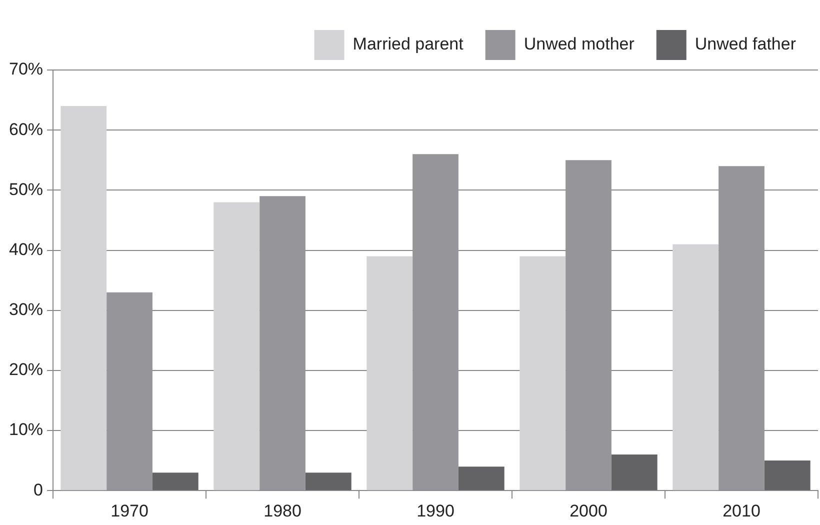 The width and height of the screenshot is (820, 525). Describe the element at coordinates (745, 44) in the screenshot. I see `legend-label: Unwed father` at that location.